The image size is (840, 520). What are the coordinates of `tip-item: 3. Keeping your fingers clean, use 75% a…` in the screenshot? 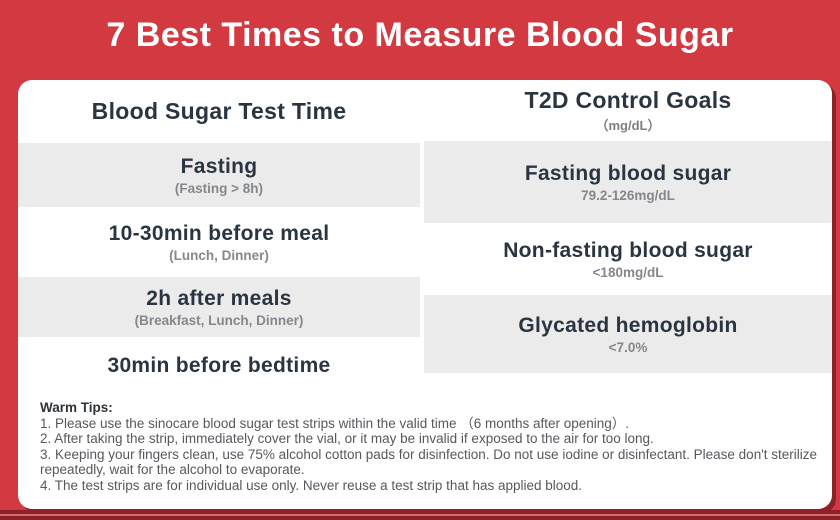 It's located at (429, 462).